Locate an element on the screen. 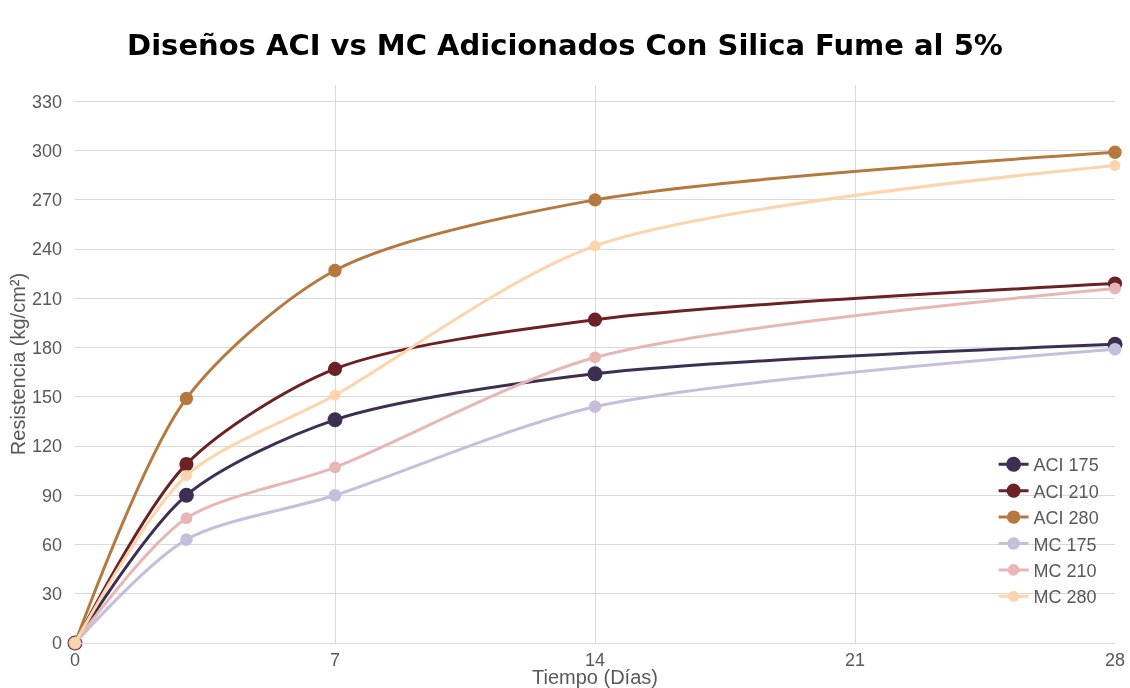 The image size is (1130, 688). legend-label: MC 210 is located at coordinates (1065, 570).